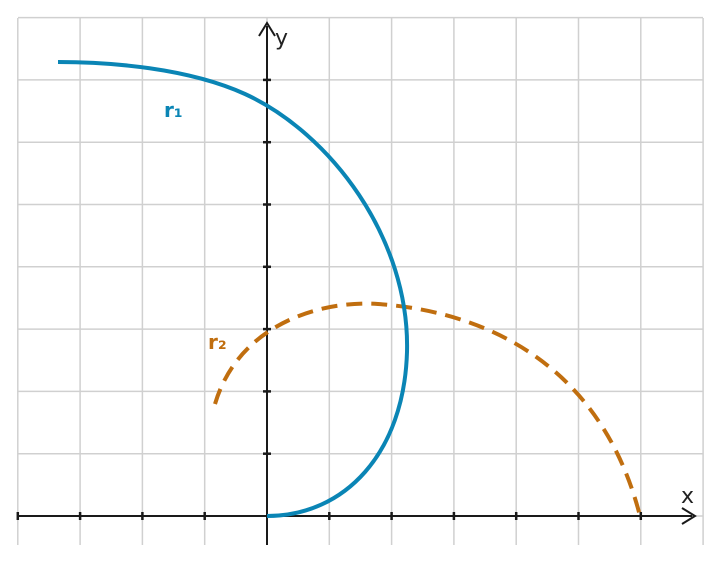  Describe the element at coordinates (173, 110) in the screenshot. I see `curve-r1-label: r₁` at that location.